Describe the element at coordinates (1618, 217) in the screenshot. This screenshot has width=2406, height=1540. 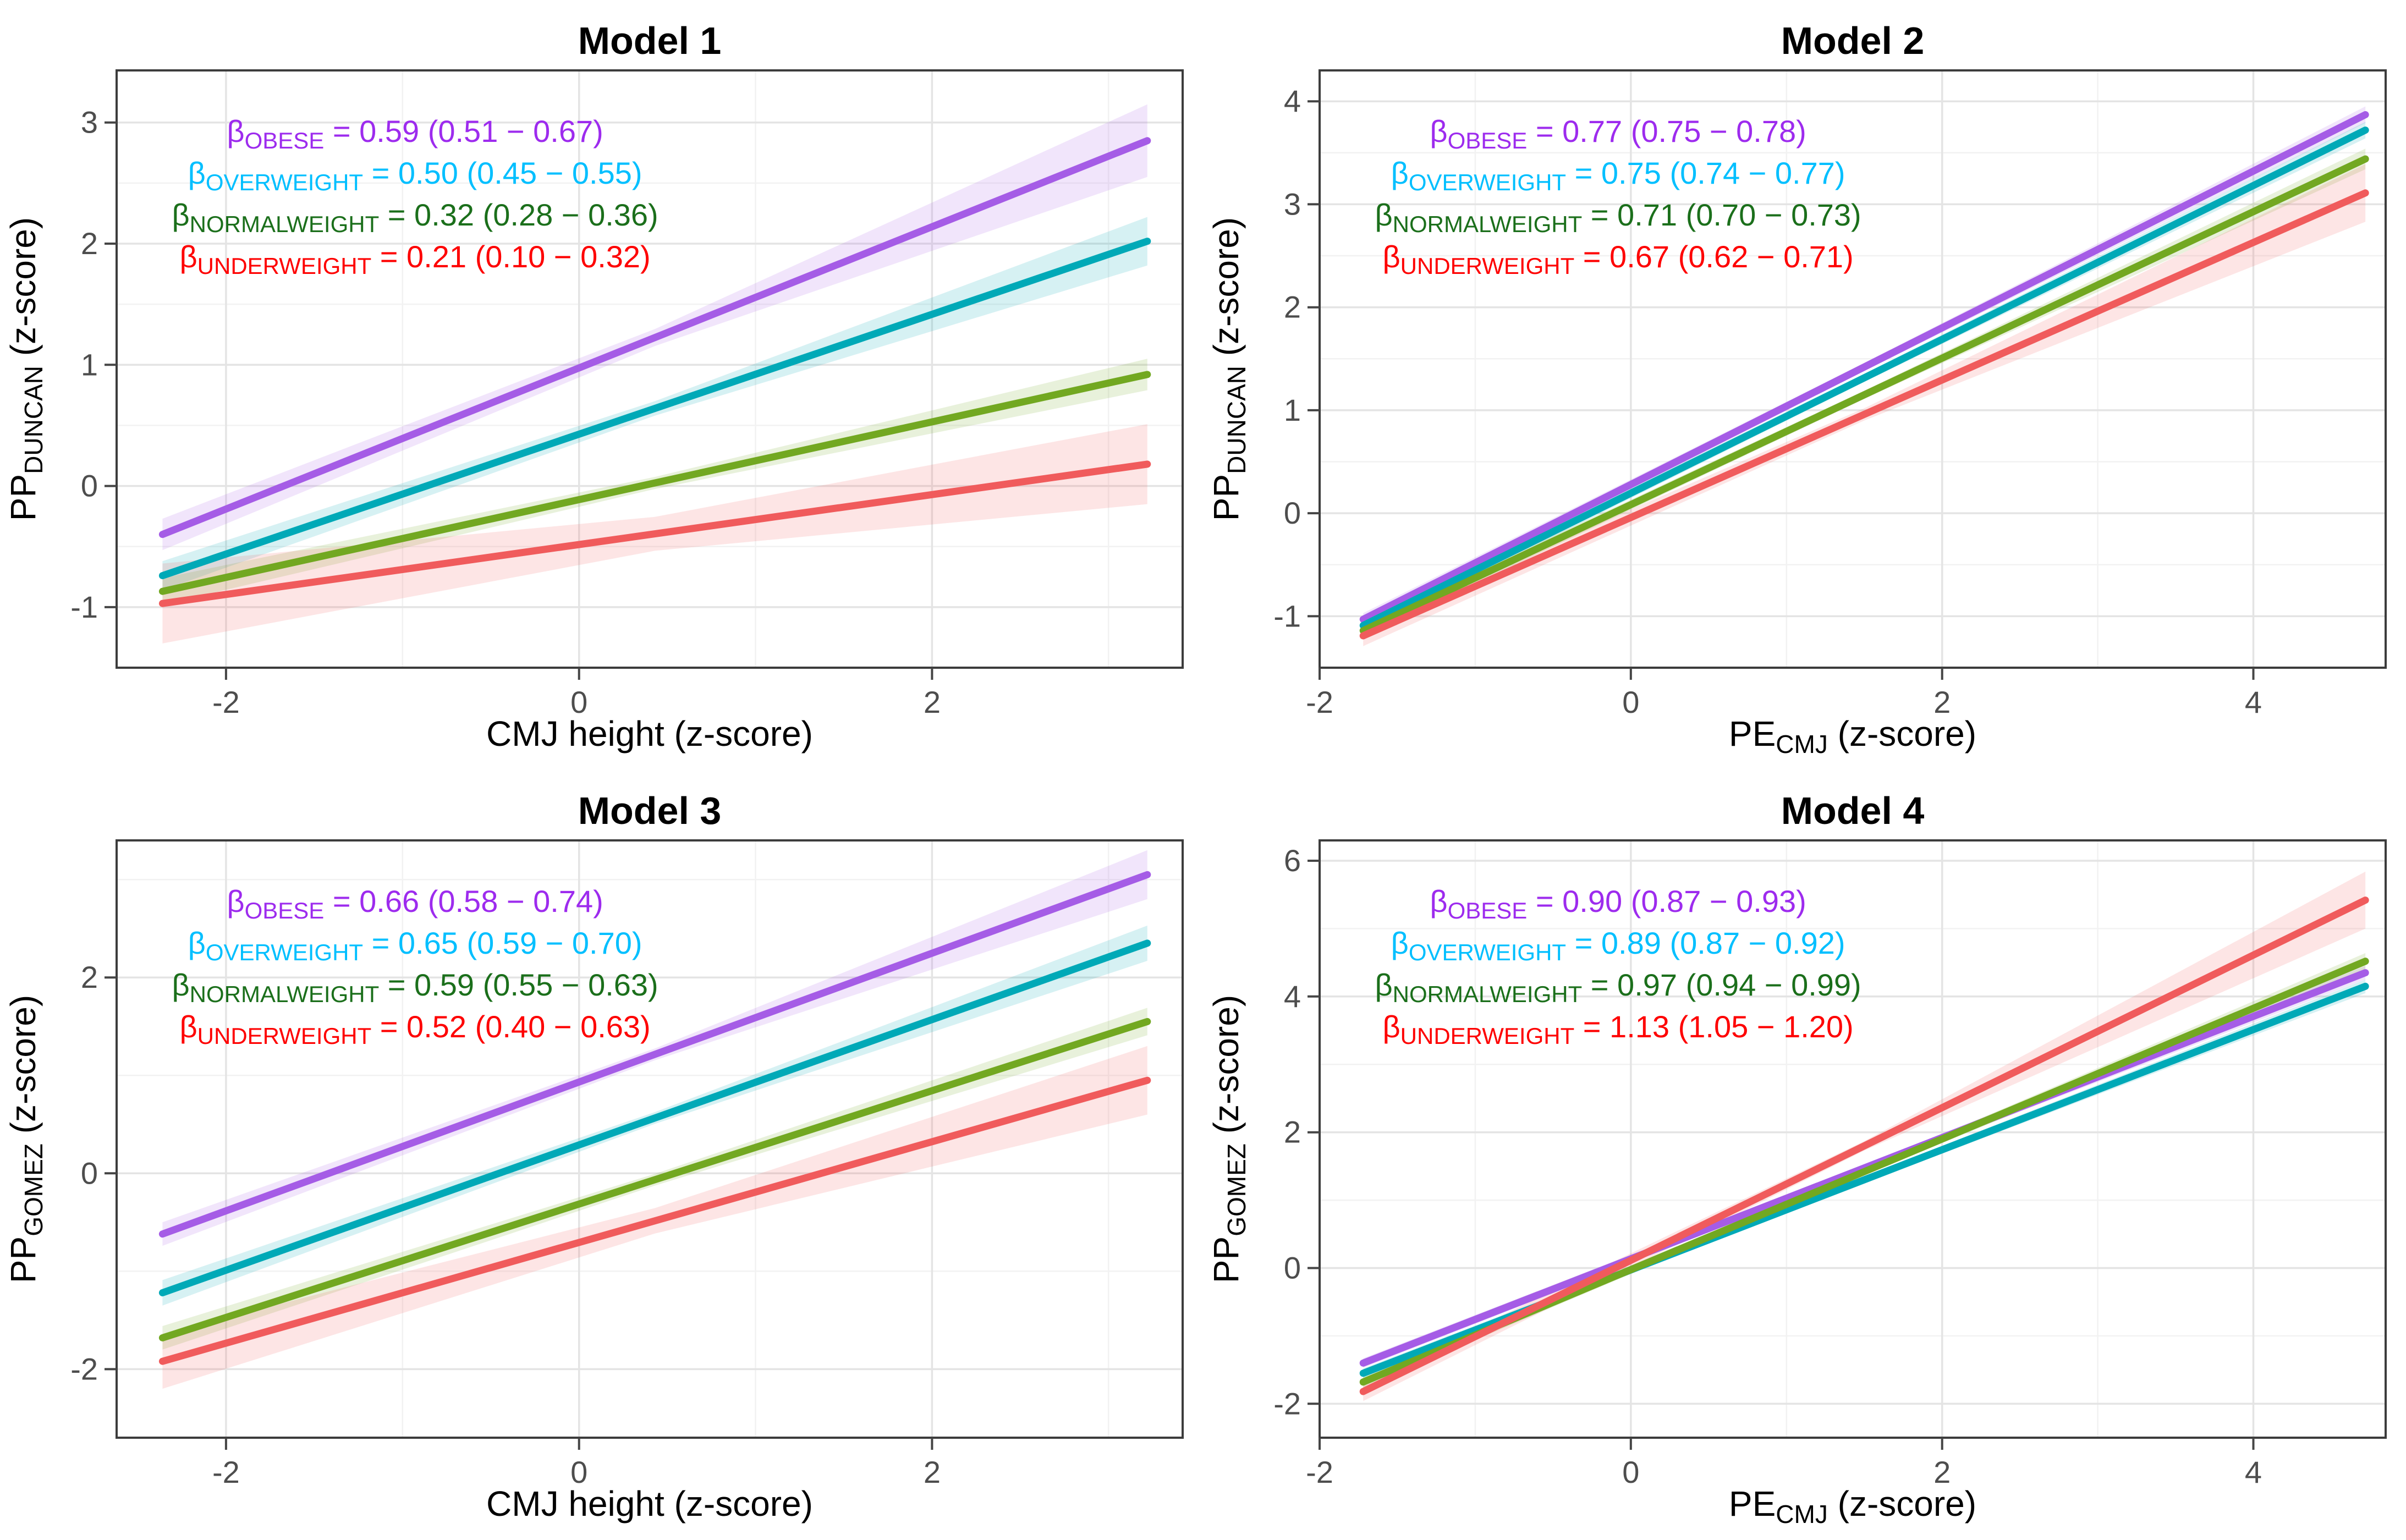
I see `svg-text:βNORMALWEIGHT = 0.71 (0.70 − 0: βNORMALWEIGHT = 0.71 (0.70 − 0.73)` at that location.